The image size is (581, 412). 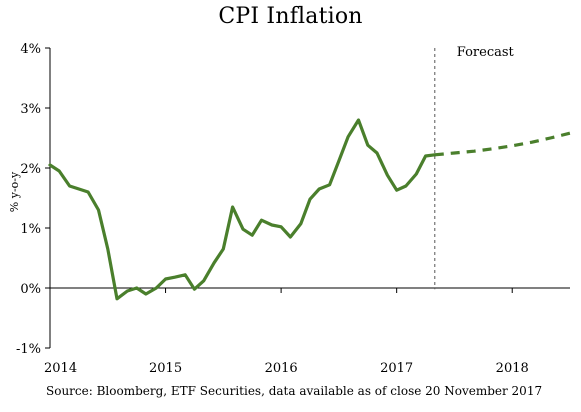 I want to click on forecast-series-line, so click(x=502, y=144).